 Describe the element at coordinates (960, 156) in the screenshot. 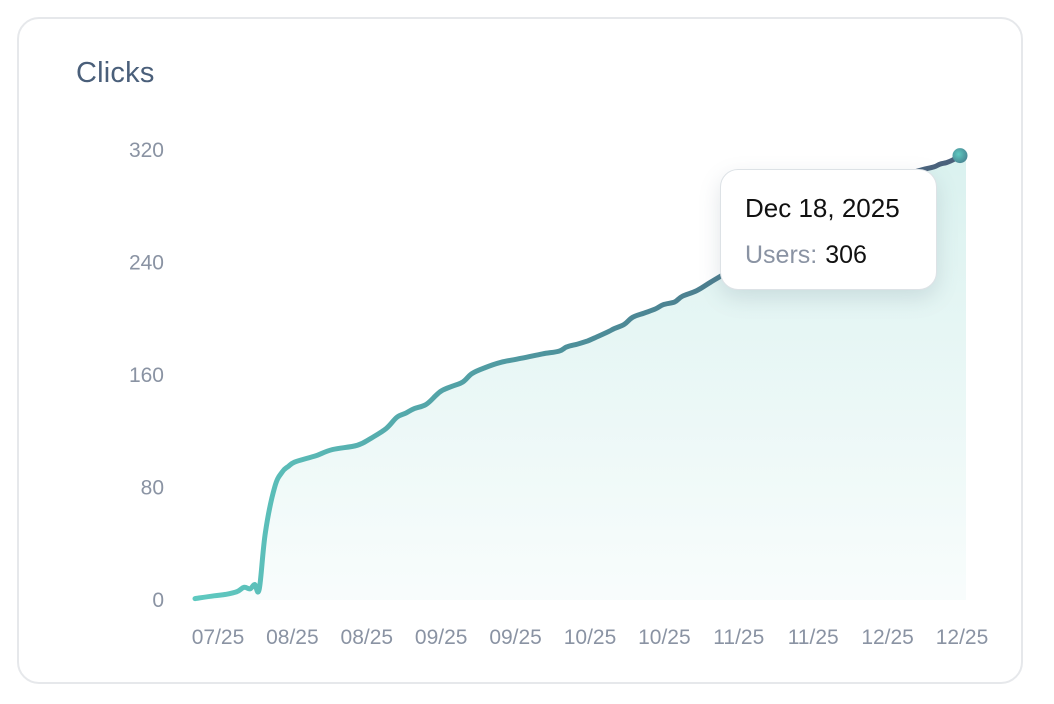

I see `highlight-point` at that location.